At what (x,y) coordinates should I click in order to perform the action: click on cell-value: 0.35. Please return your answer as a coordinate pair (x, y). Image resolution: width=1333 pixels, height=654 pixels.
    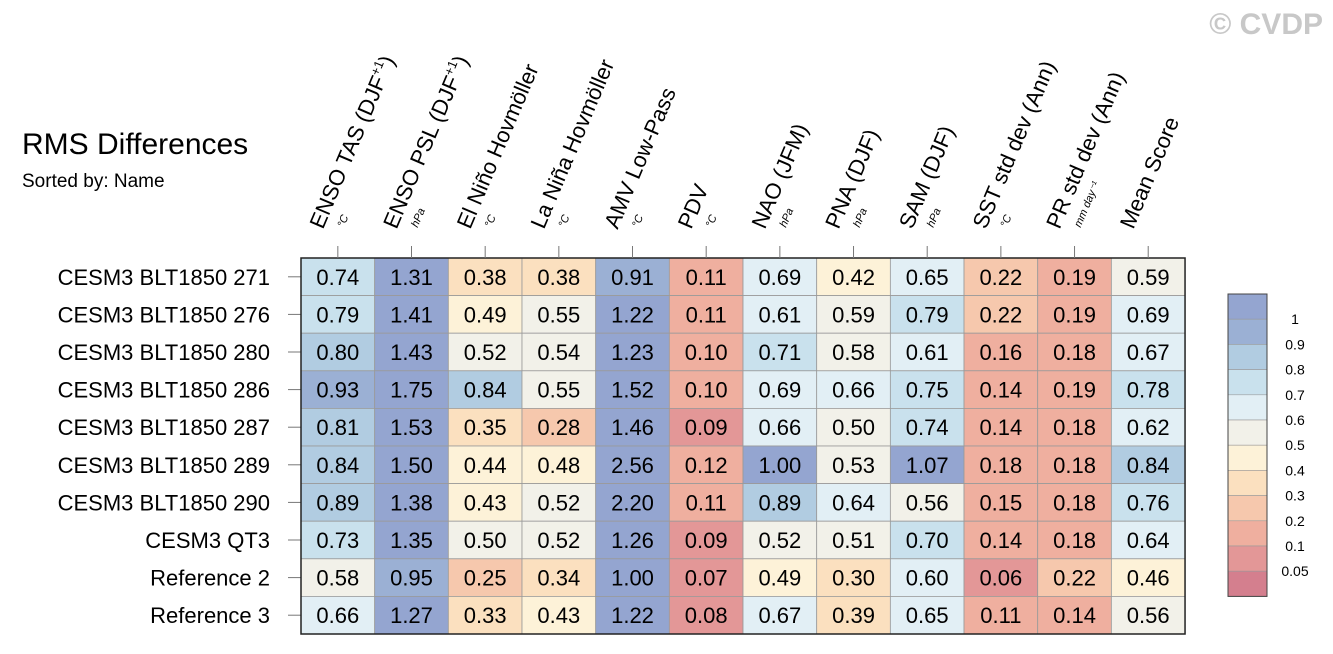
    Looking at the image, I should click on (485, 427).